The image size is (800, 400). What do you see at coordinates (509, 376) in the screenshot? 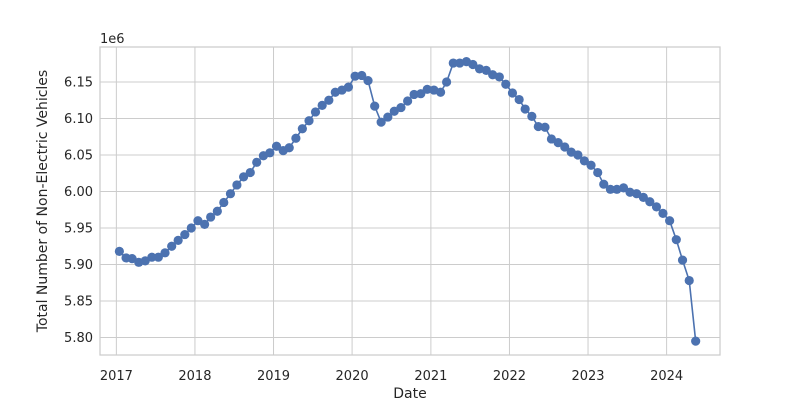
I see `x-tick-label: 2022` at bounding box center [509, 376].